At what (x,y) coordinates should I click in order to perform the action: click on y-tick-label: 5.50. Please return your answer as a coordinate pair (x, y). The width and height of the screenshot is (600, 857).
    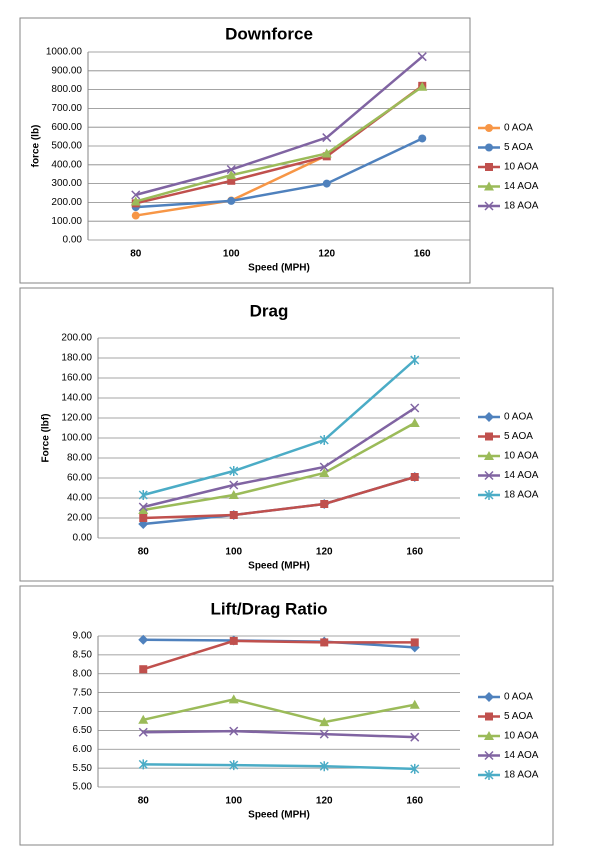
    Looking at the image, I should click on (83, 768).